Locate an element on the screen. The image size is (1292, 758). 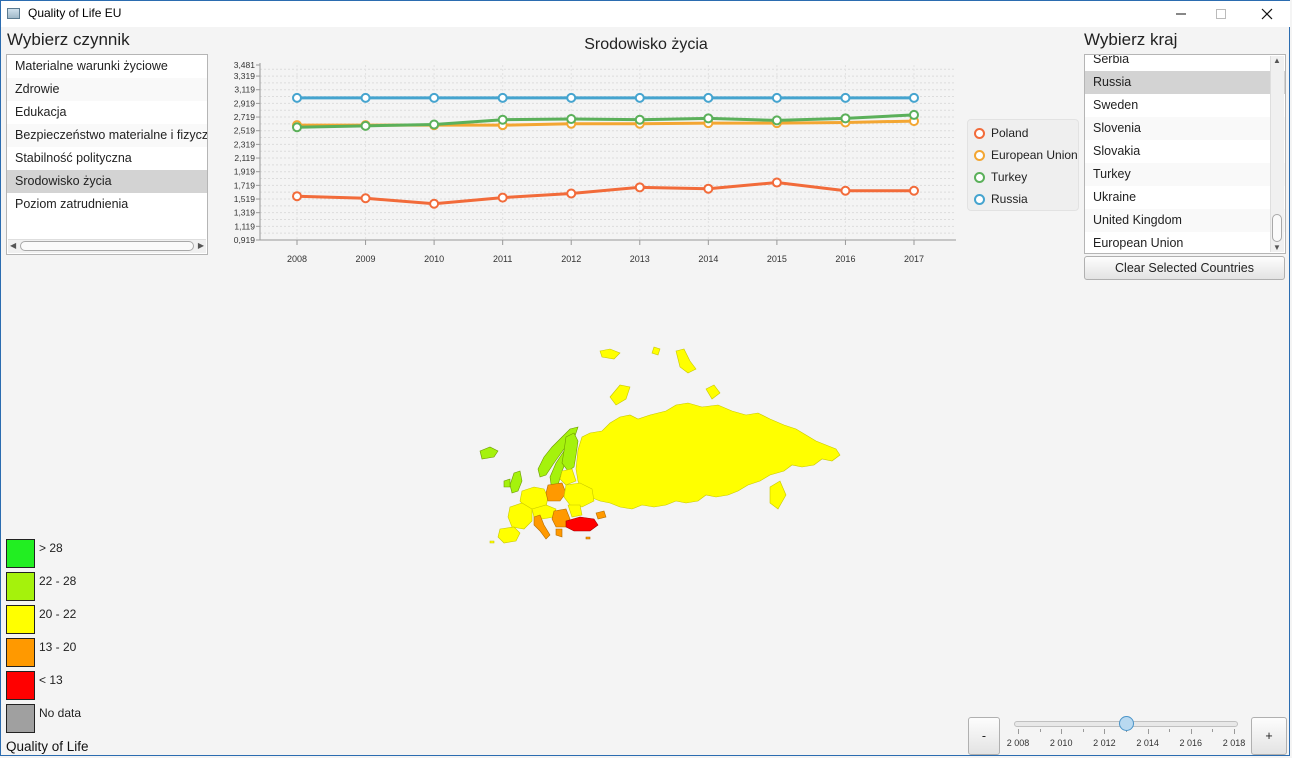
minimize-button is located at coordinates (1181, 14).